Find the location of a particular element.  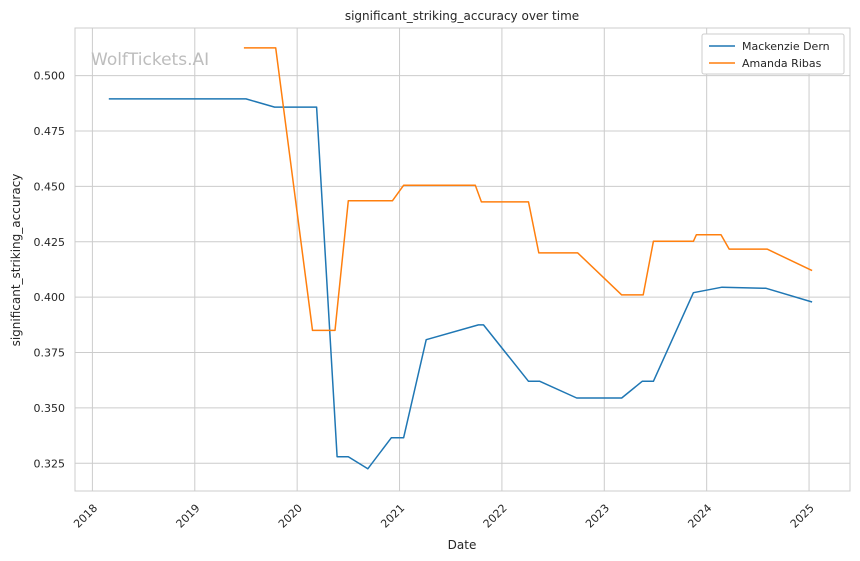

y-tick-labels: 0.325 0.350 0.375 0.400 0.425 0.450 0.475 0.500 is located at coordinates (50, 270).